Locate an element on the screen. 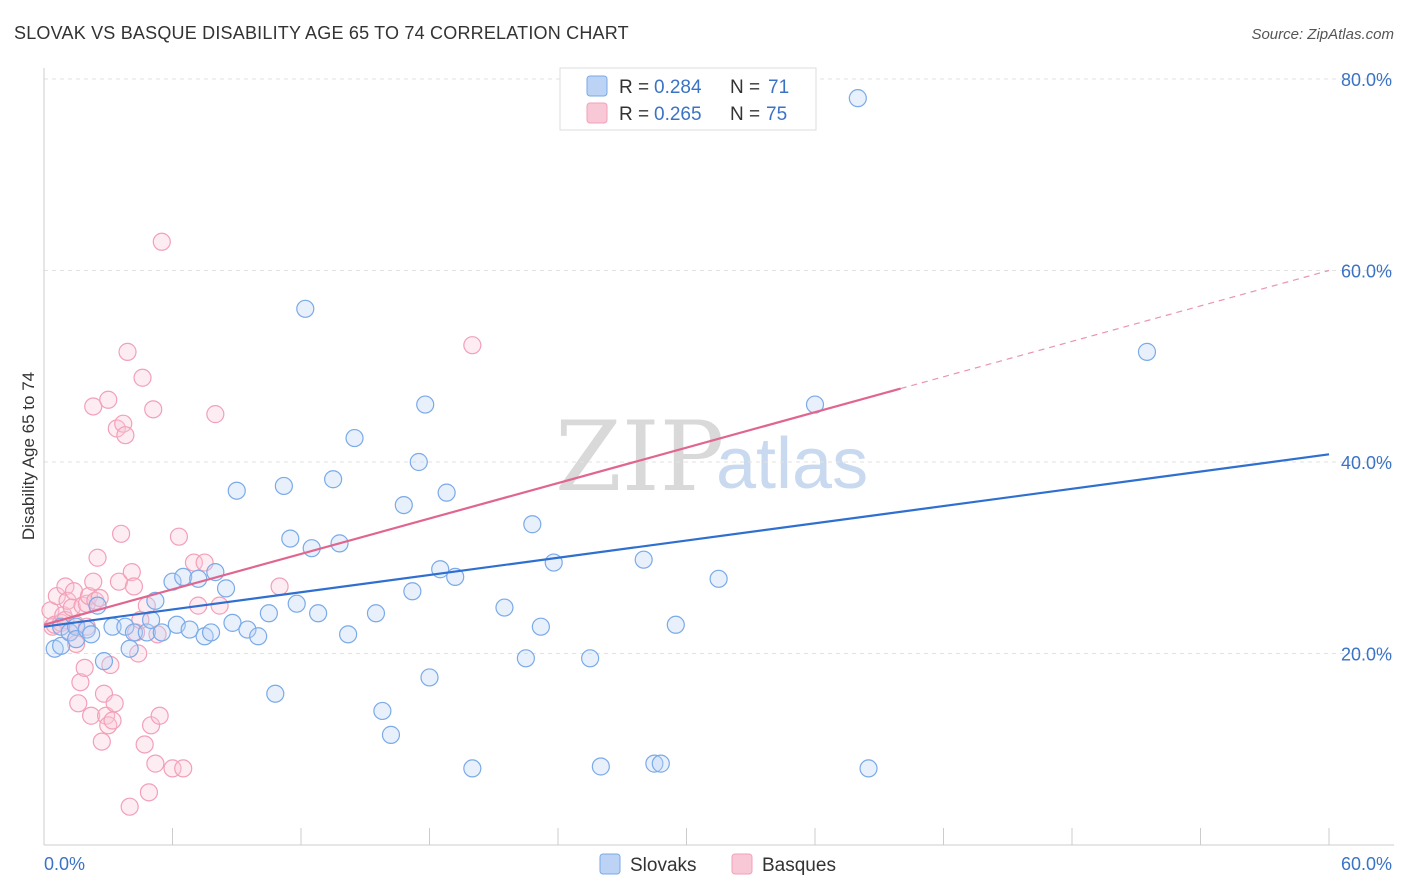 This screenshot has width=1406, height=892. x-tick-label-60: 60.0% is located at coordinates (1366, 864).